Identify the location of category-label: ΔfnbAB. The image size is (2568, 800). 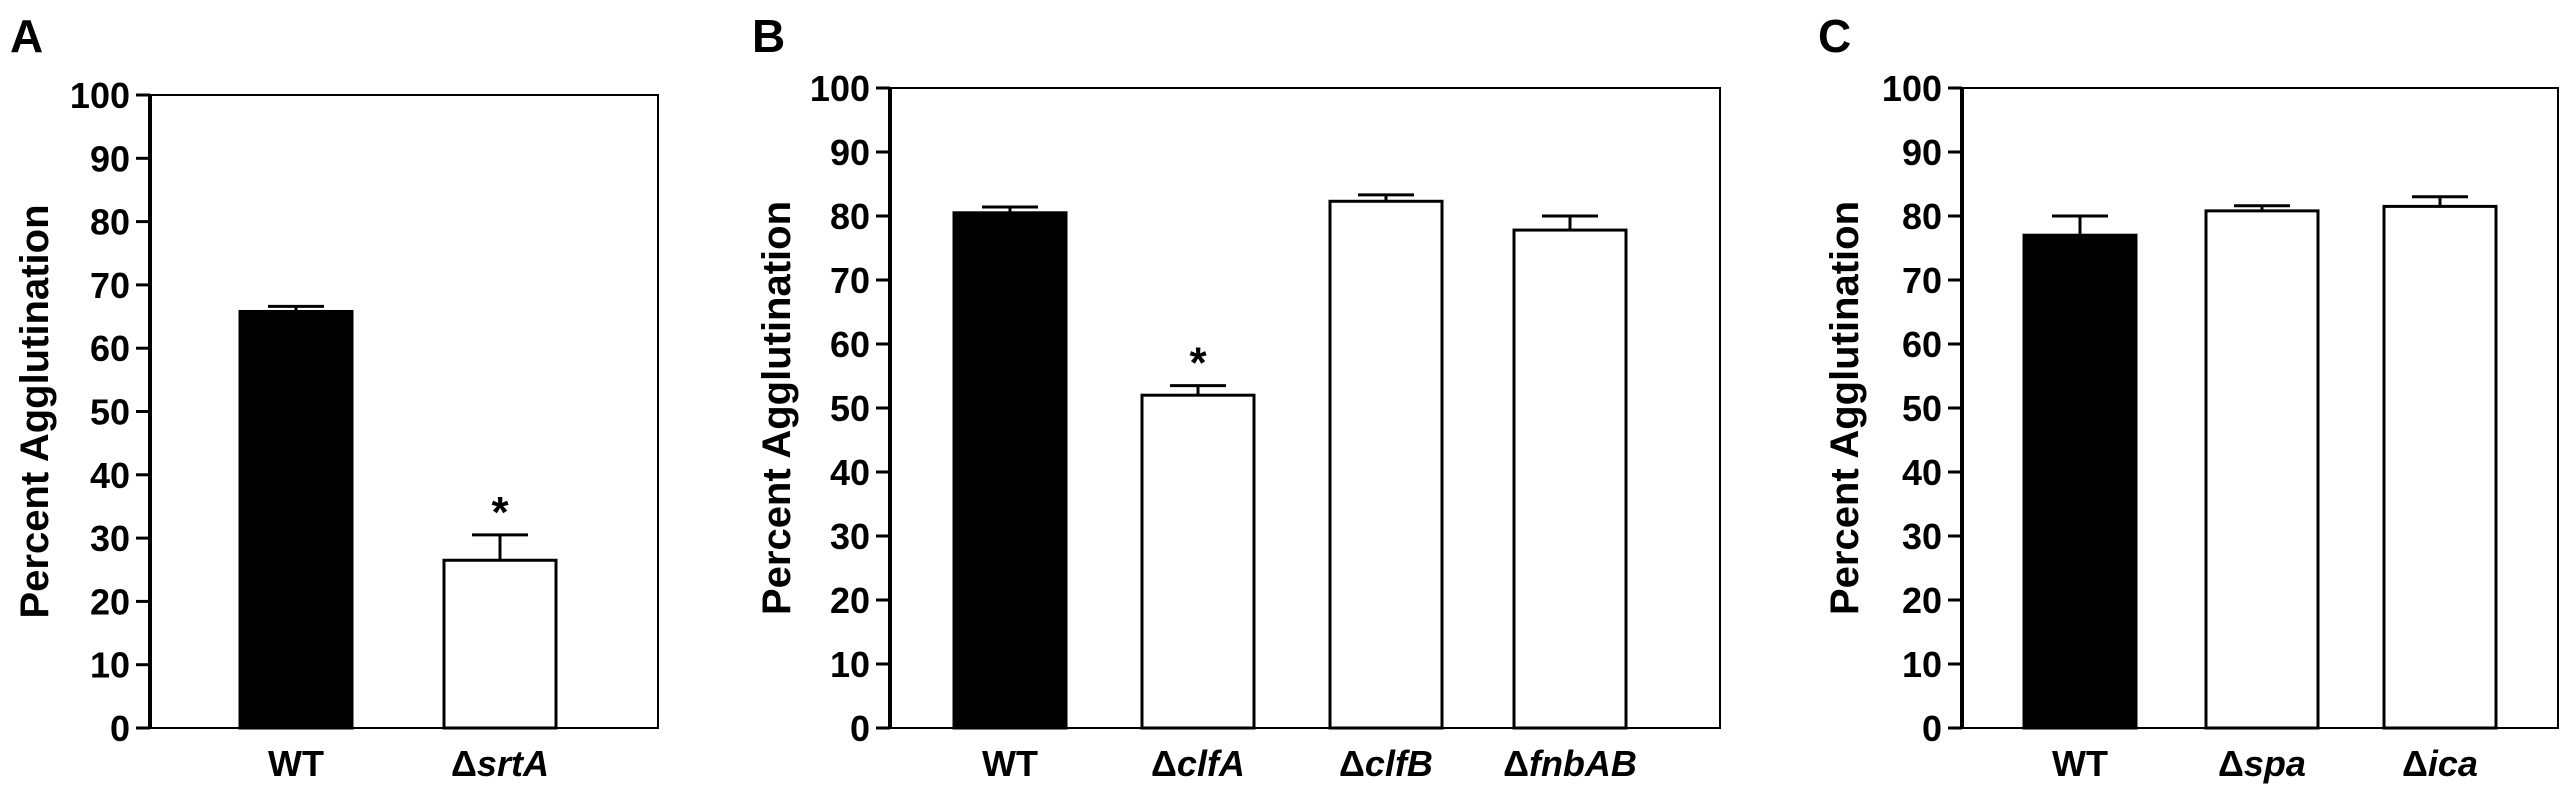
(1570, 763).